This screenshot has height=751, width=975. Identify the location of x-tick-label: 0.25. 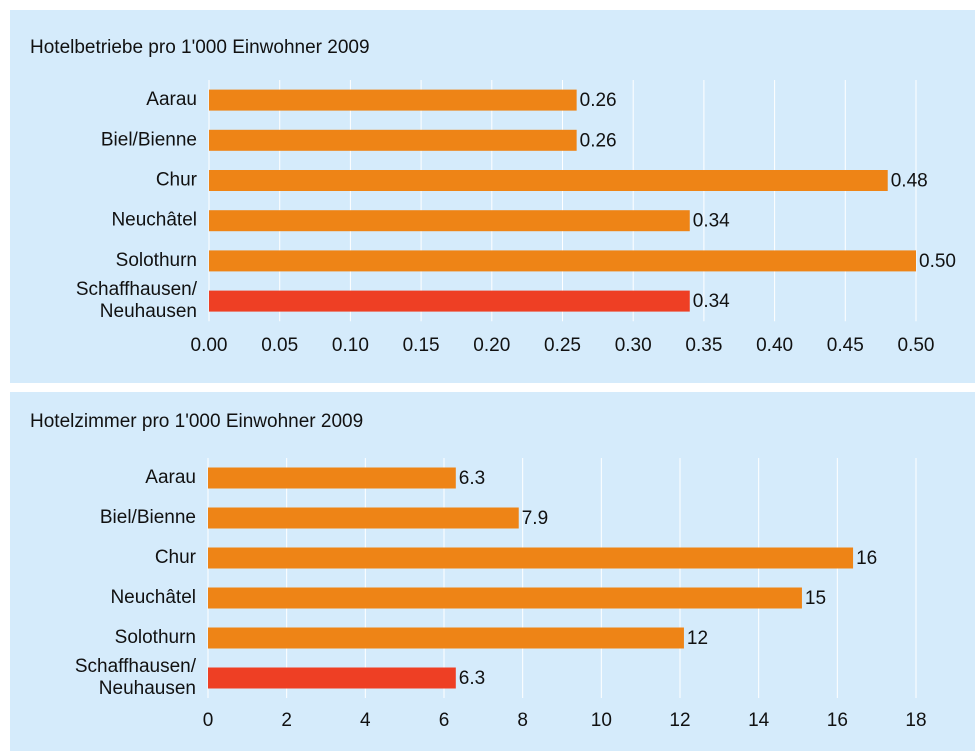
(562, 345).